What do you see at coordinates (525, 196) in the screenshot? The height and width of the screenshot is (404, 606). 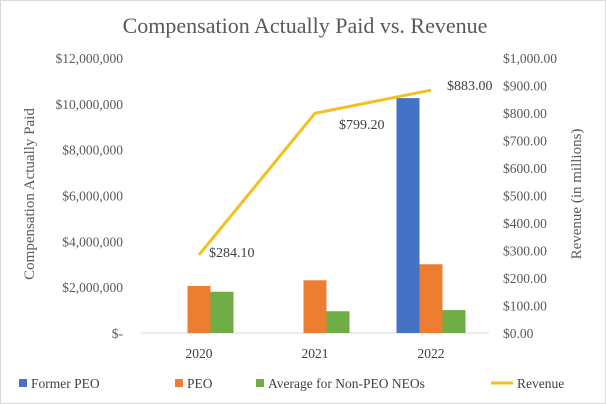 I see `y-right-tick-label: $500.00` at bounding box center [525, 196].